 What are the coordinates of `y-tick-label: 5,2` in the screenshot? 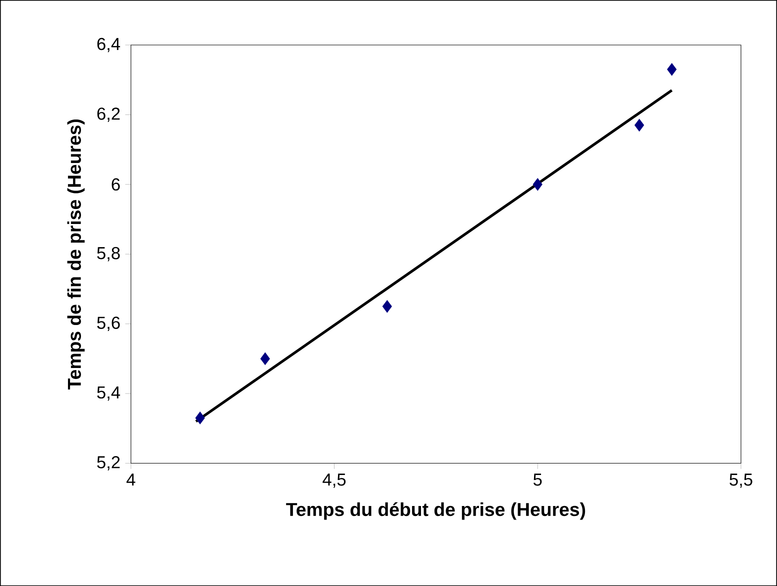 It's located at (108, 463).